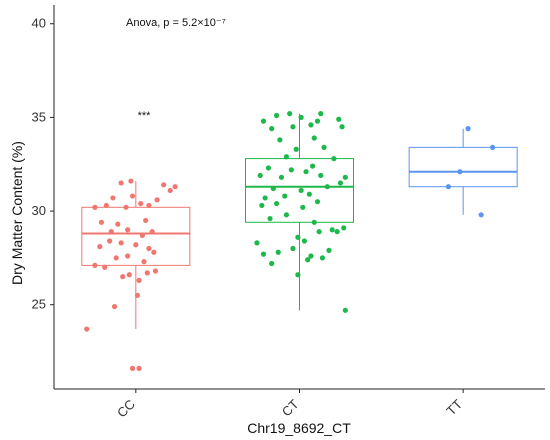 The image size is (550, 440). Describe the element at coordinates (290, 407) in the screenshot. I see `x-tick-label-ct: CT` at that location.